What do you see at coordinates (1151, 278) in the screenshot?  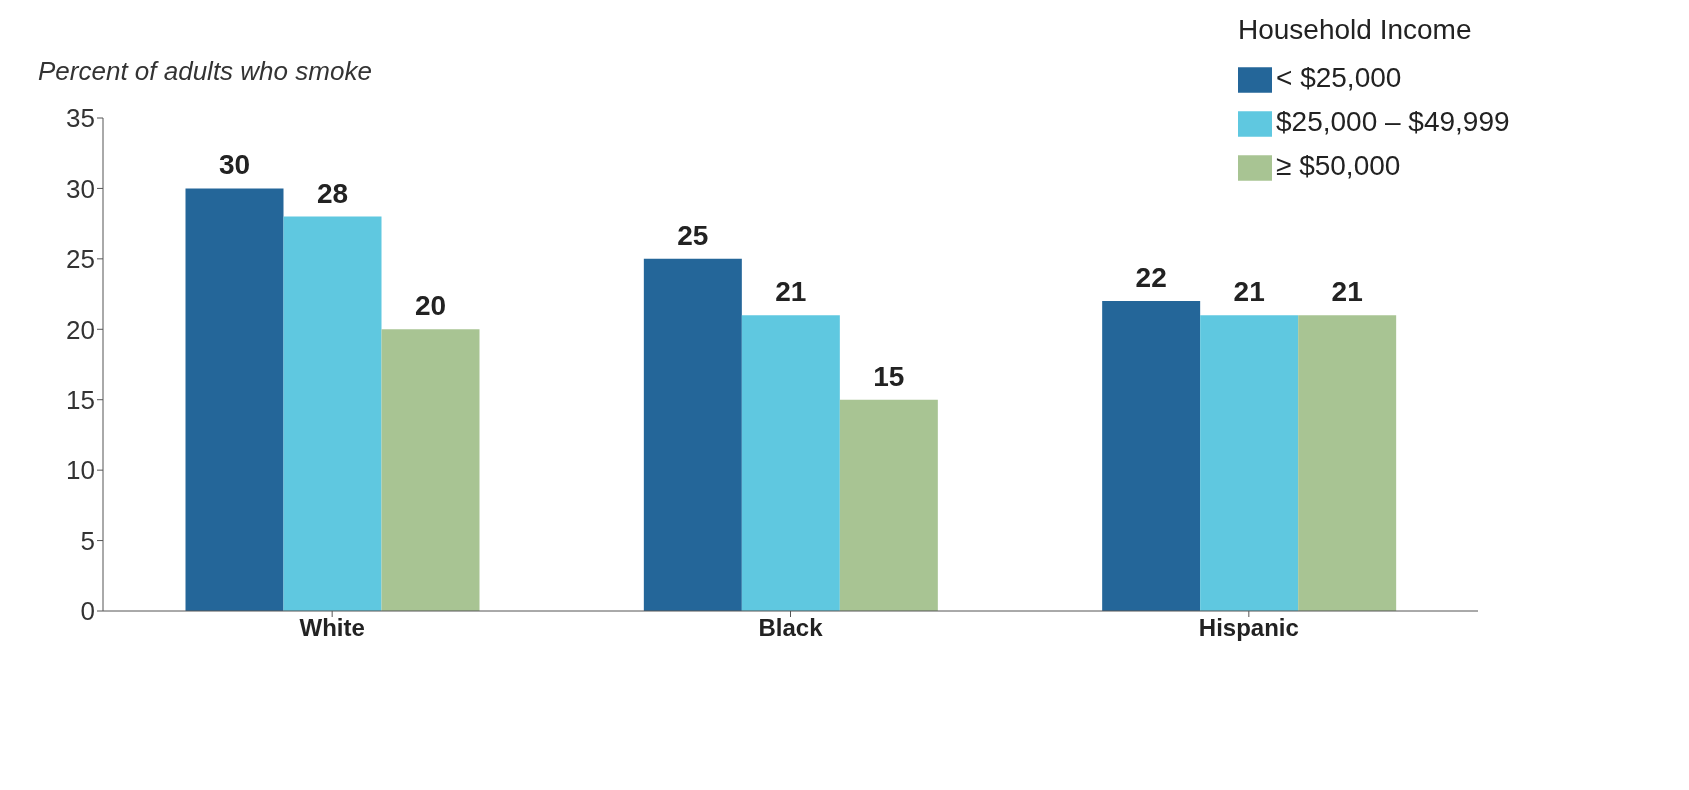 I see `data-label: 22` at bounding box center [1151, 278].